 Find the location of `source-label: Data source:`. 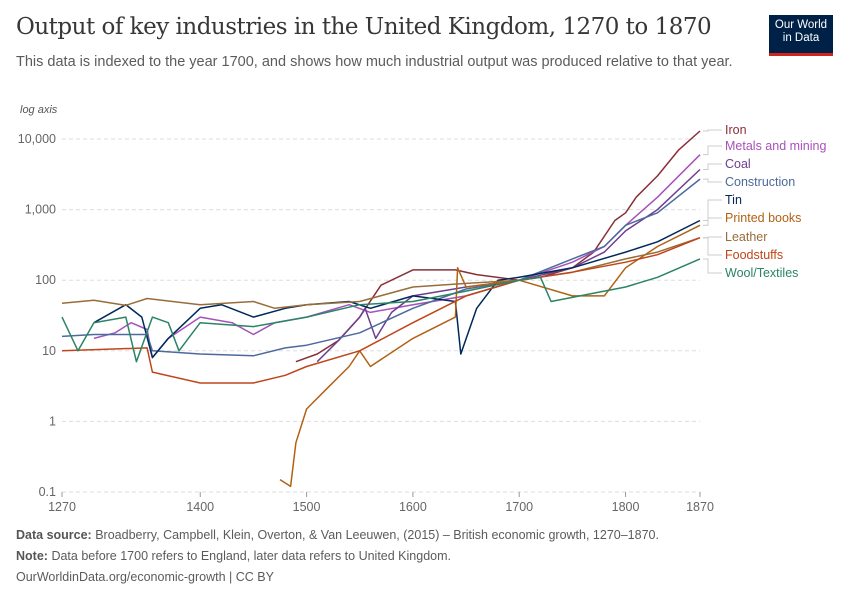

source-label: Data source: is located at coordinates (54, 535).